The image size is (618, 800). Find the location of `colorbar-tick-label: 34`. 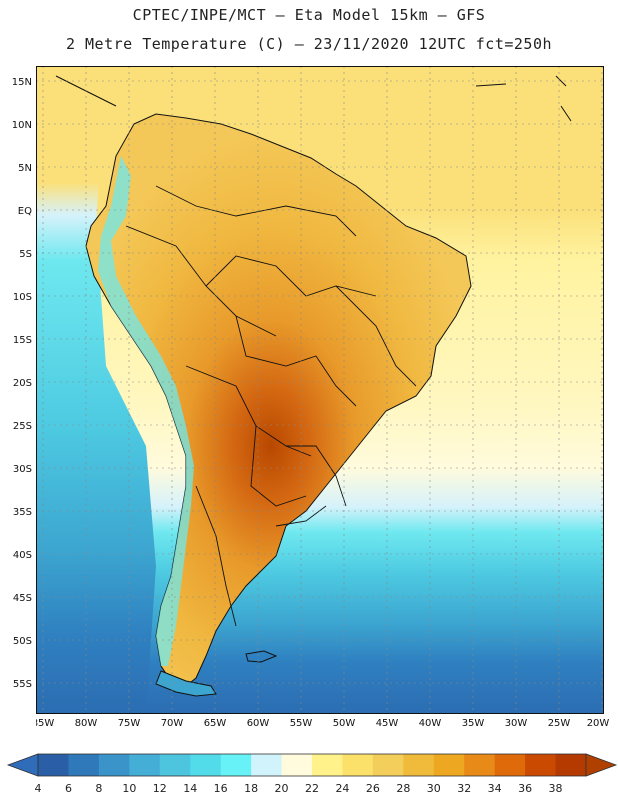

colorbar-tick-label: 34 is located at coordinates (494, 788).